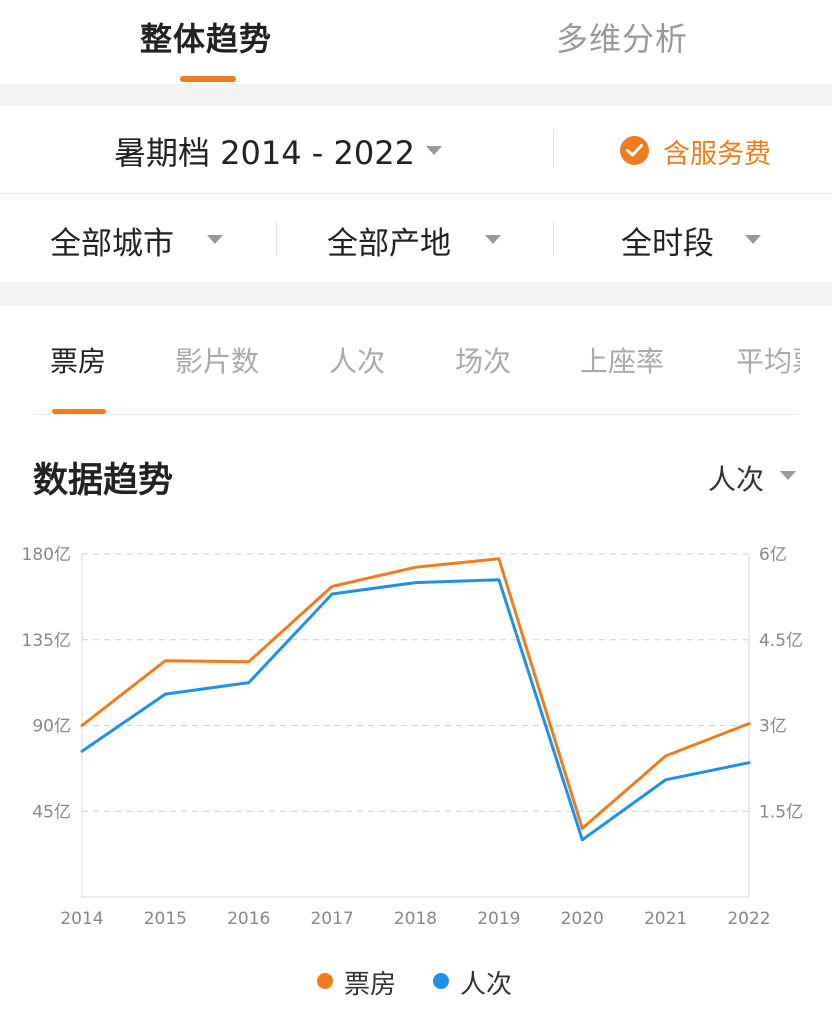 This screenshot has height=1016, width=832. Describe the element at coordinates (217, 361) in the screenshot. I see `metric-tab-film-count: 影片数` at that location.